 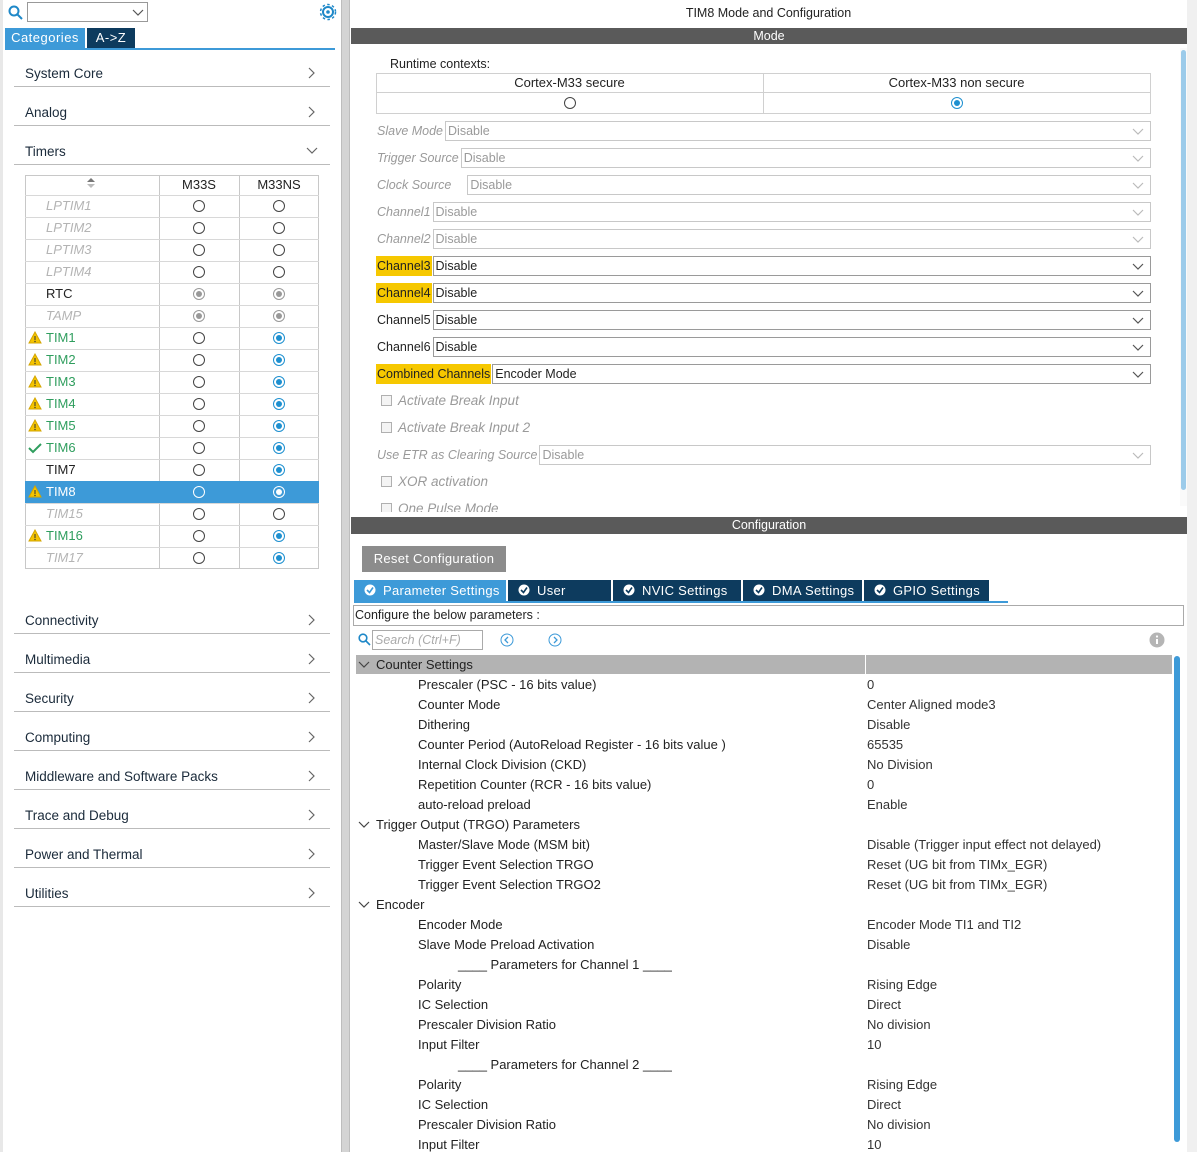 What do you see at coordinates (61, 381) in the screenshot?
I see `peripheral-name: TIM3` at bounding box center [61, 381].